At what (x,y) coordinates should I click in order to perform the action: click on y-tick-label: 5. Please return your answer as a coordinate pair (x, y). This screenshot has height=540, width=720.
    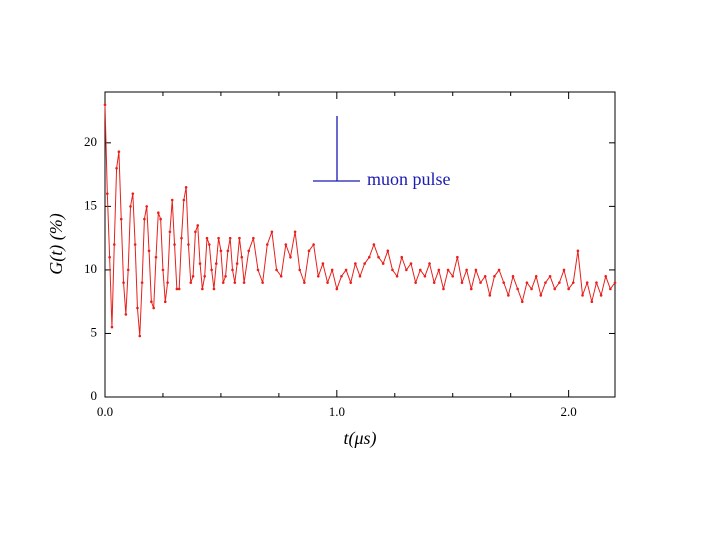
    Looking at the image, I should click on (94, 331).